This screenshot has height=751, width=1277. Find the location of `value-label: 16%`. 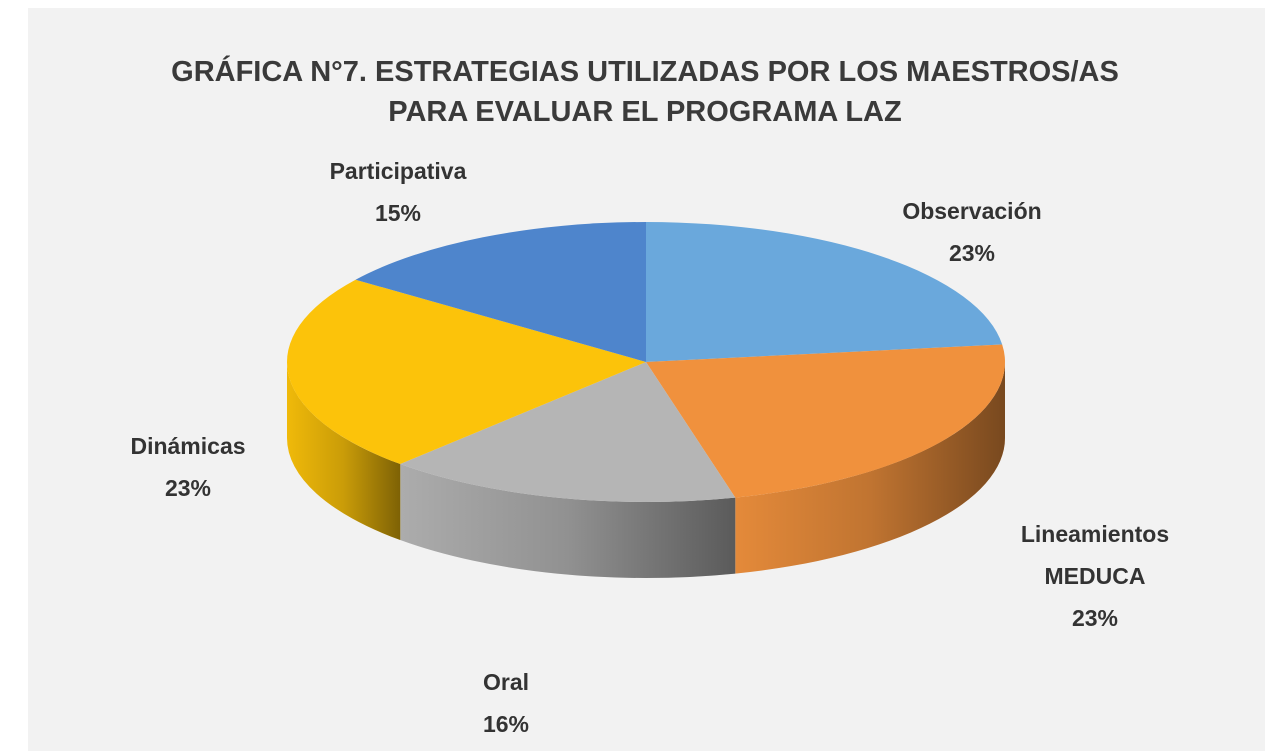

value-label: 16% is located at coordinates (506, 724).